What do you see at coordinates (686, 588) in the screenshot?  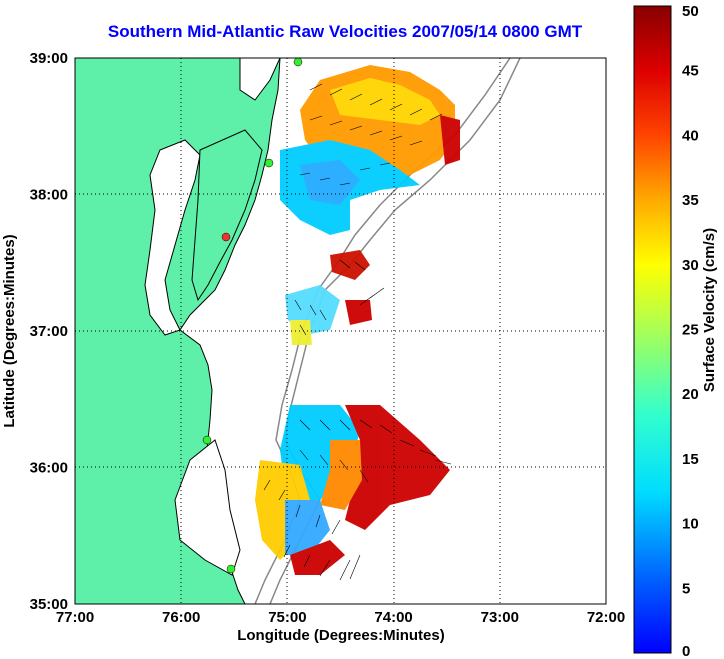 I see `colorbar-tick-label: 5` at bounding box center [686, 588].